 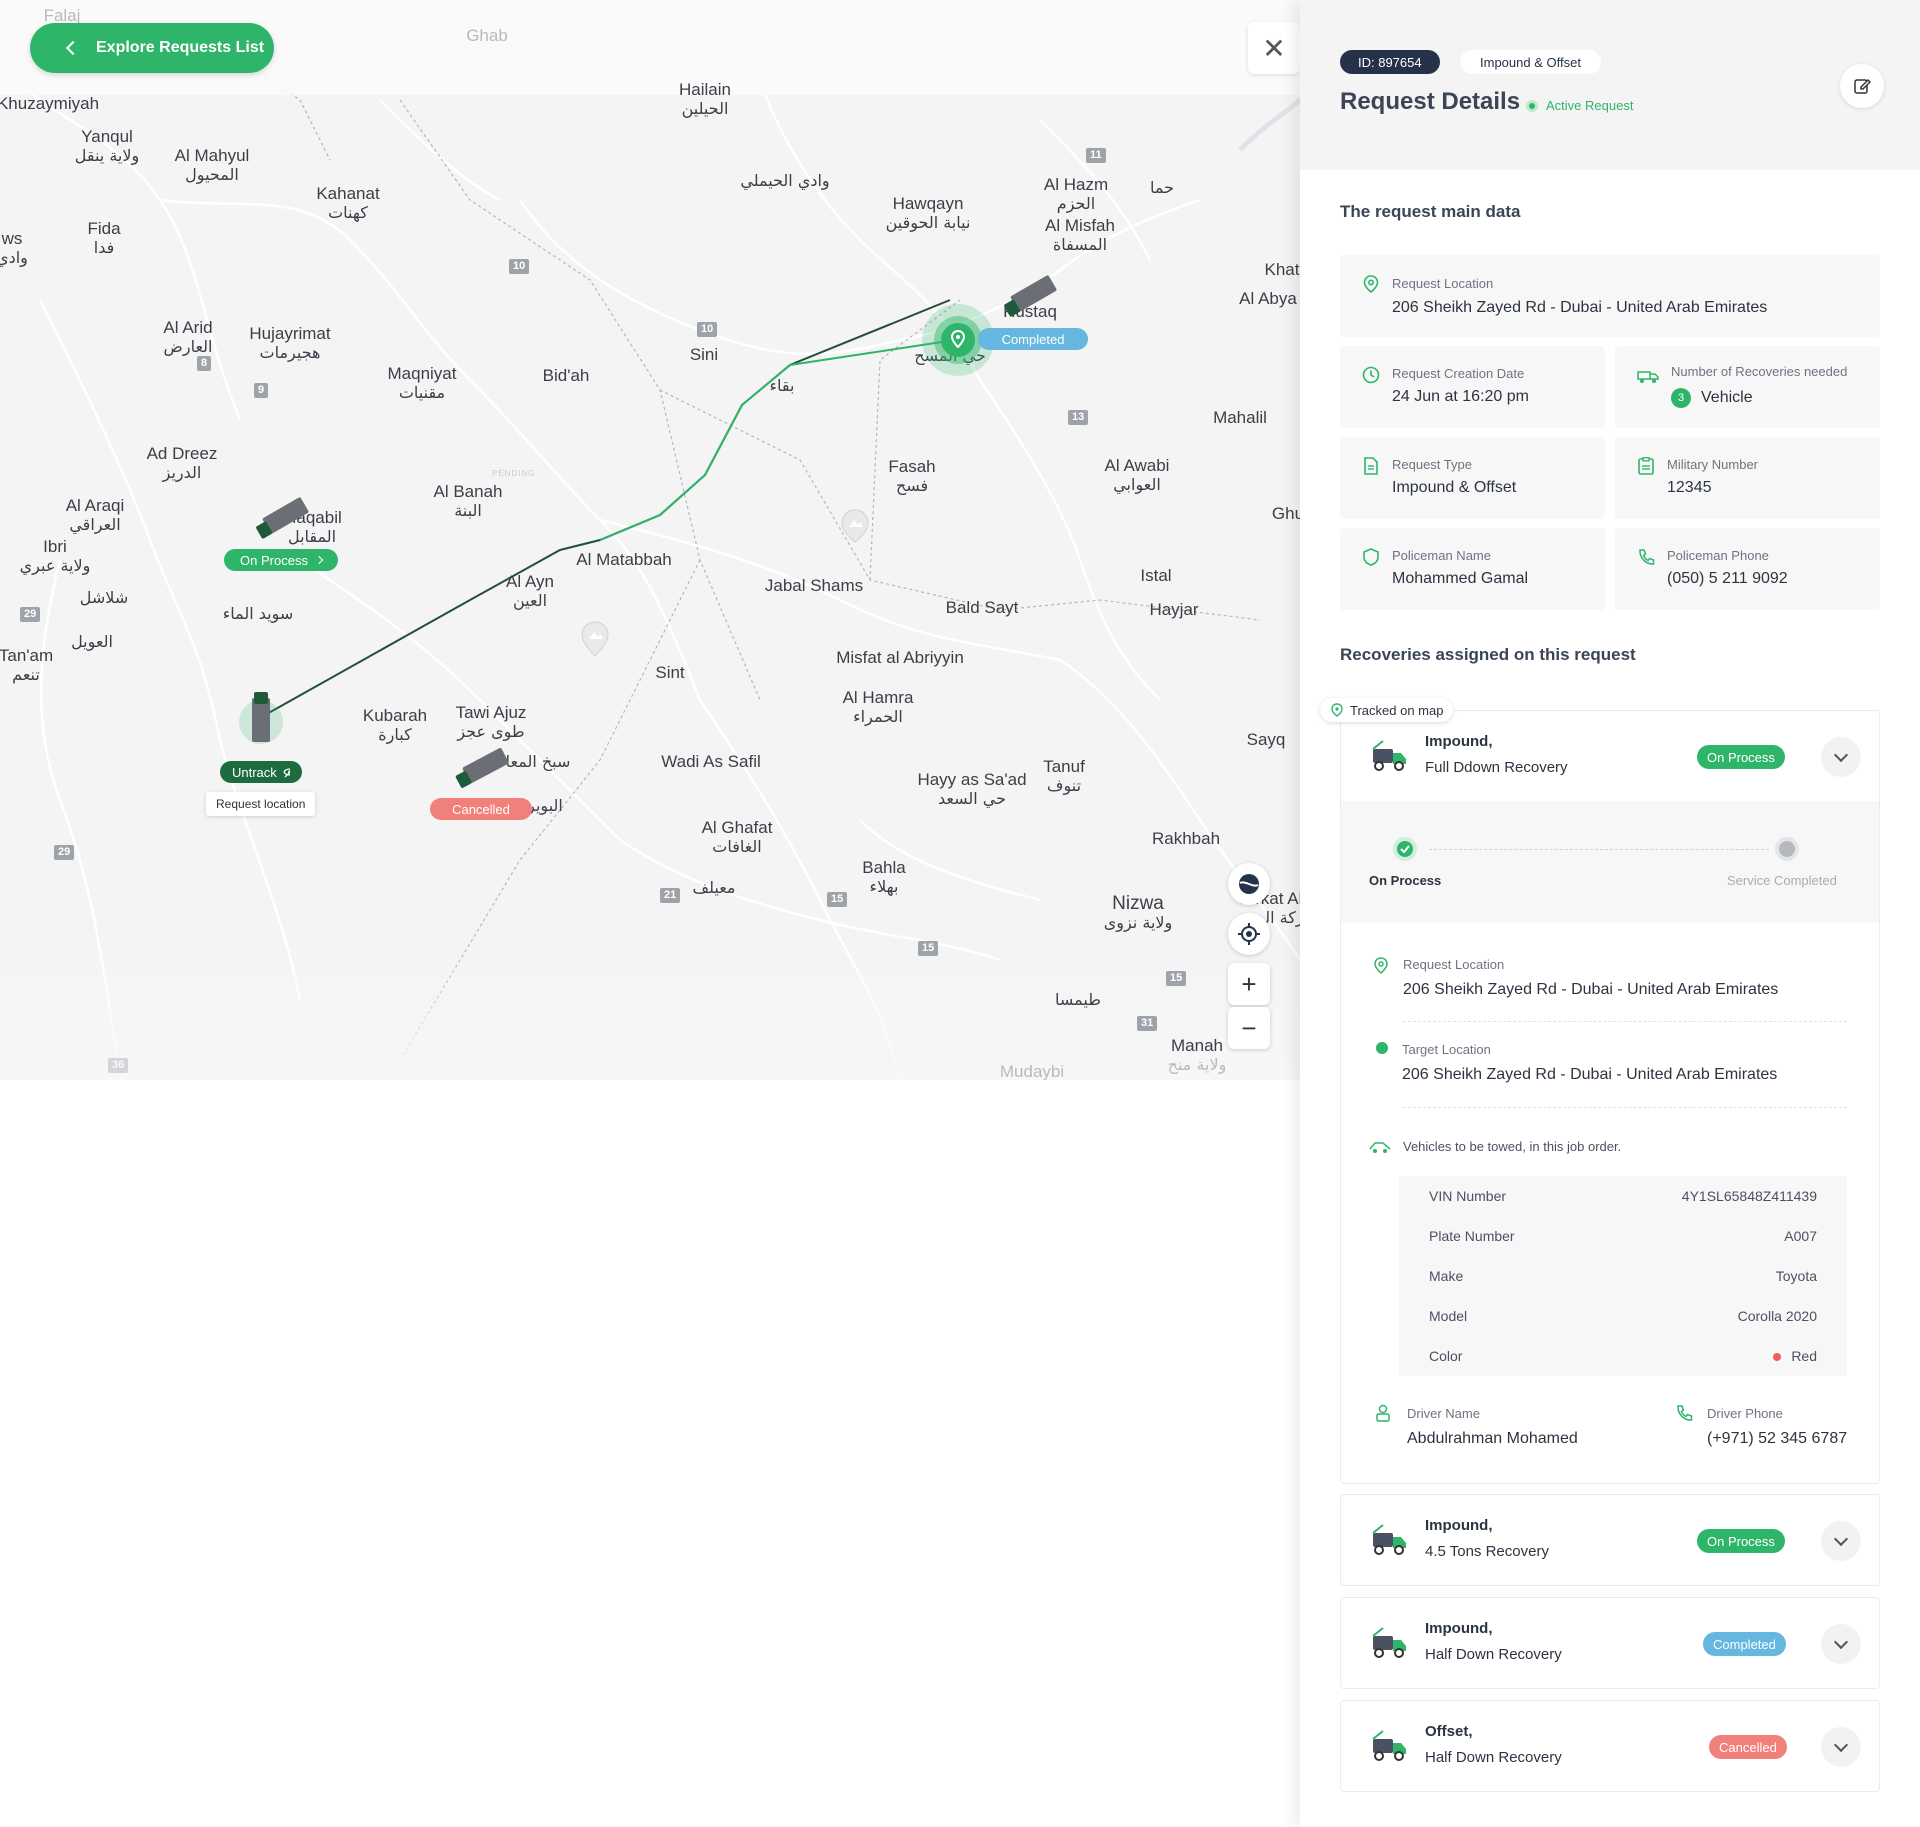 What do you see at coordinates (1186, 838) in the screenshot?
I see `map-place-label: Rakhbah` at bounding box center [1186, 838].